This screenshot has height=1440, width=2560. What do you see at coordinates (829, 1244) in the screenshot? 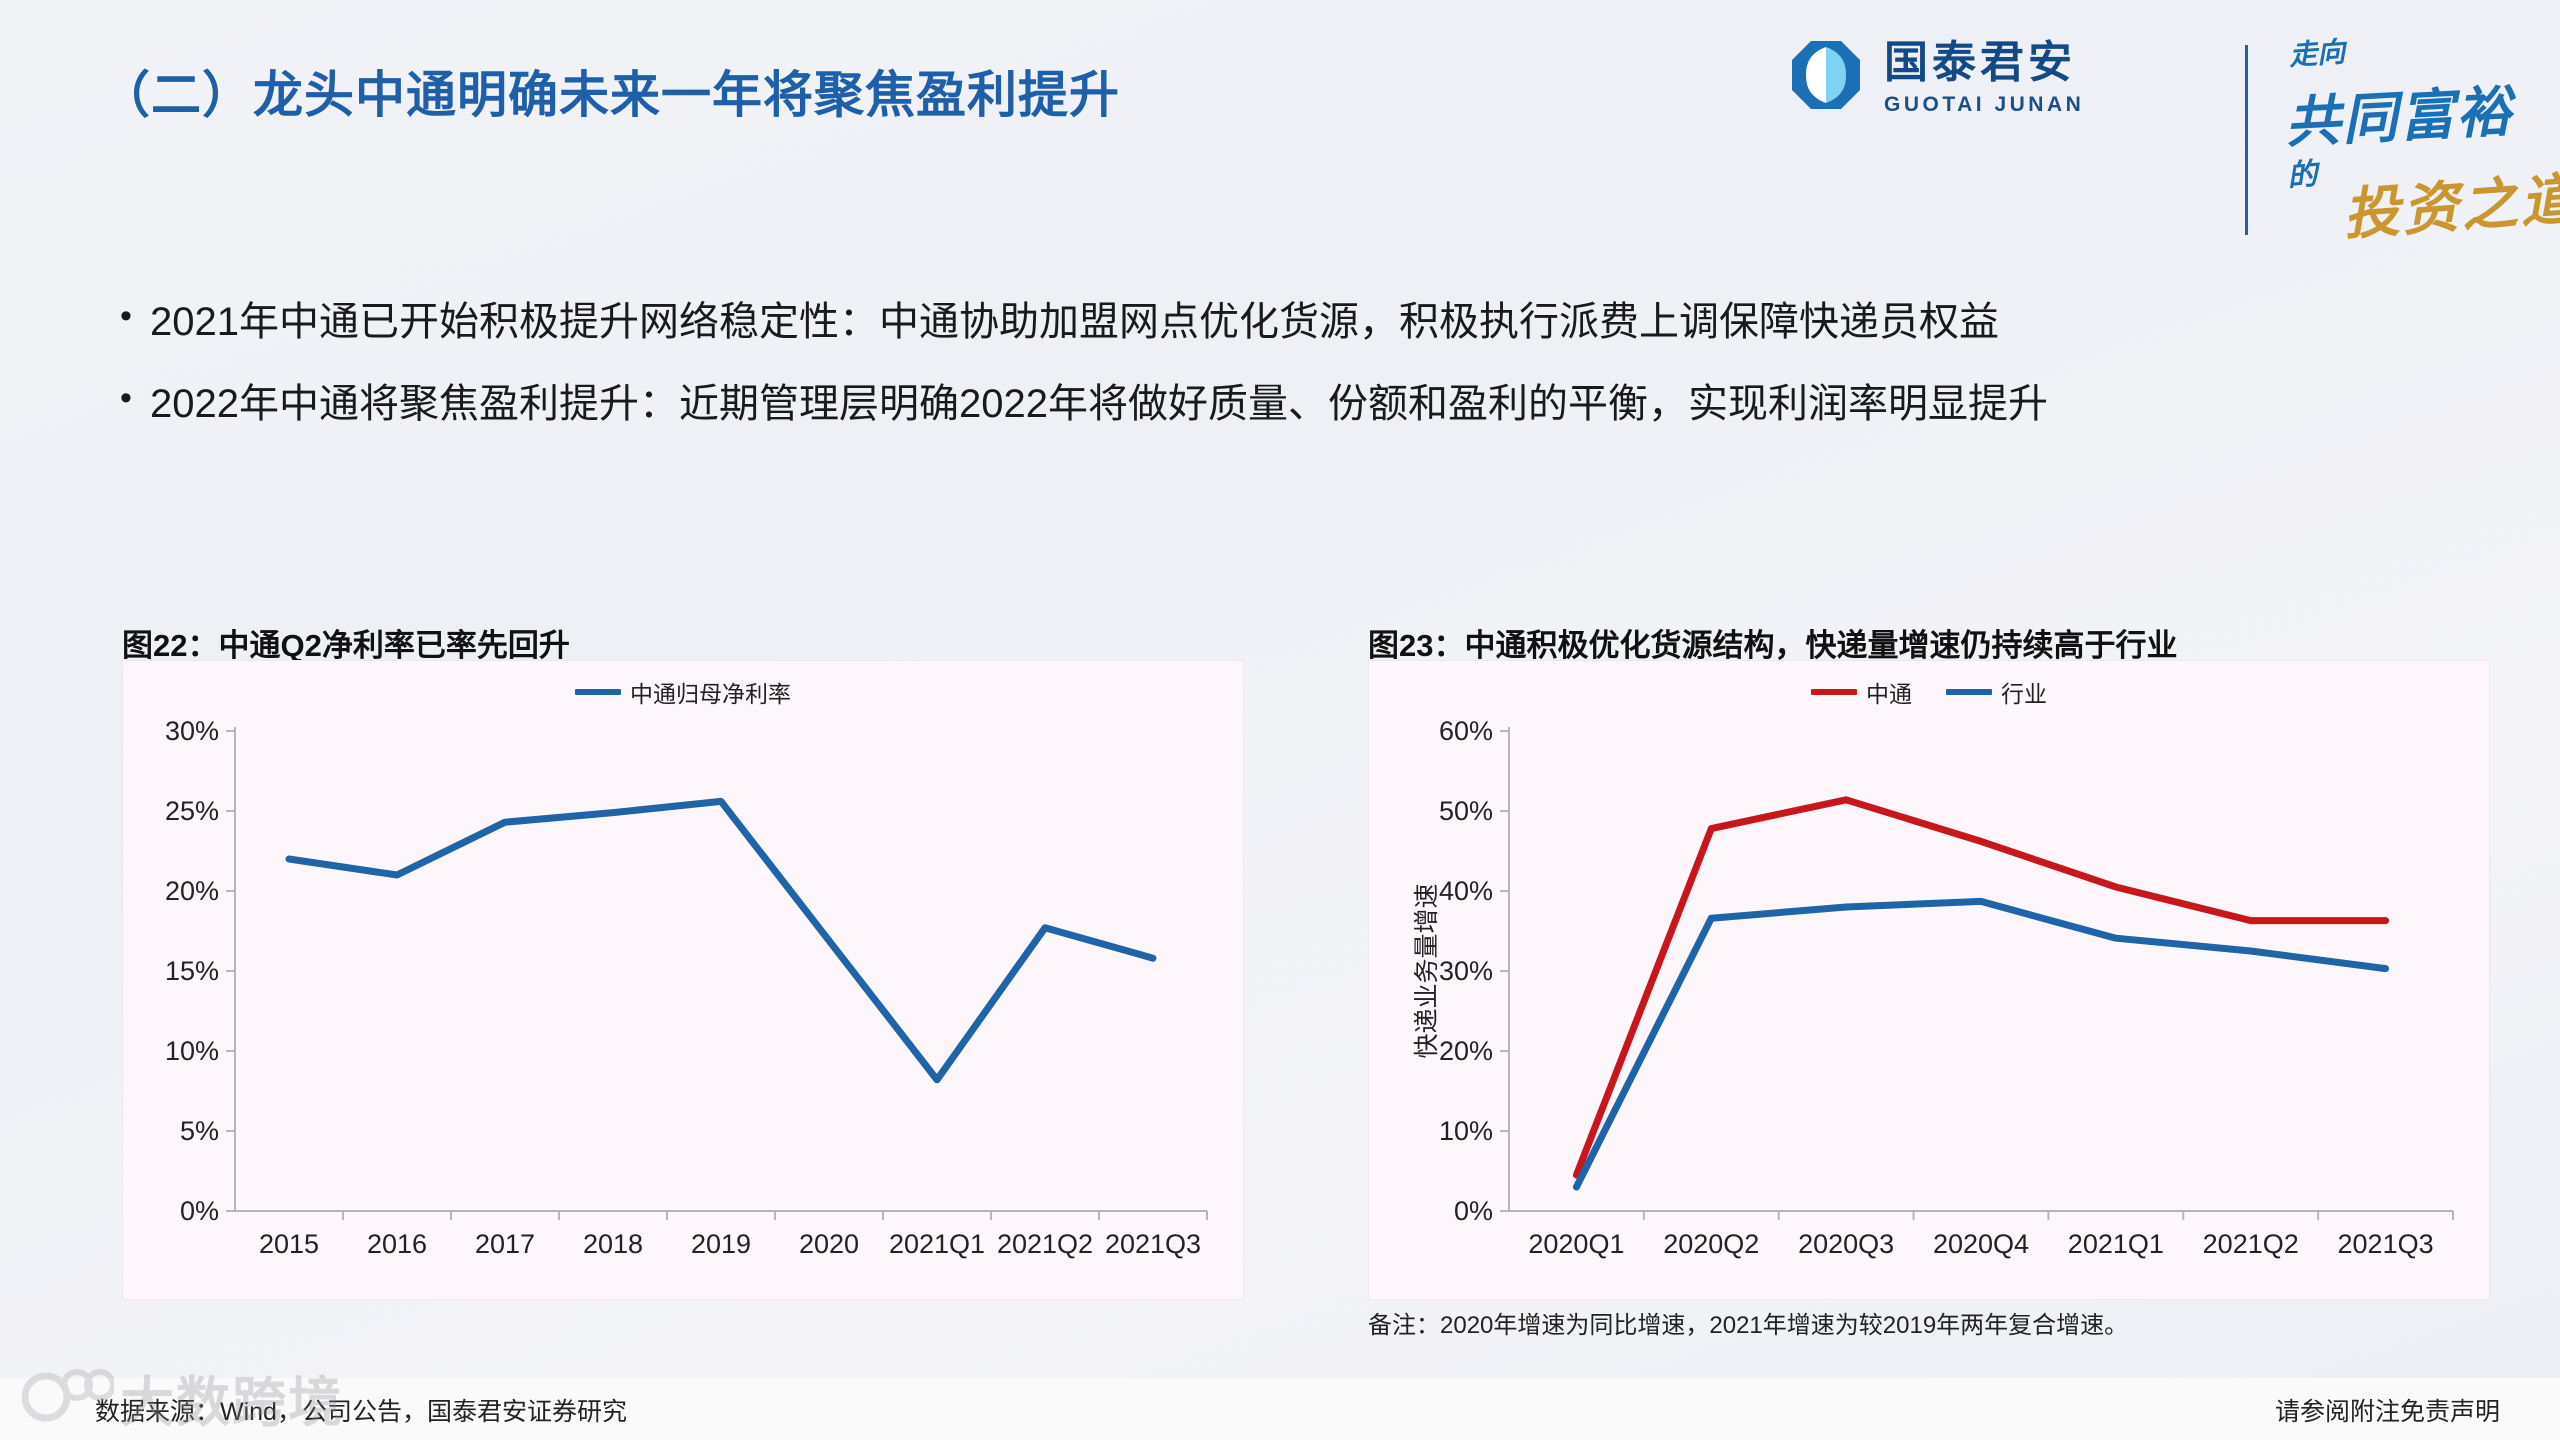
I see `x-axis-tick-label: 2020` at bounding box center [829, 1244].